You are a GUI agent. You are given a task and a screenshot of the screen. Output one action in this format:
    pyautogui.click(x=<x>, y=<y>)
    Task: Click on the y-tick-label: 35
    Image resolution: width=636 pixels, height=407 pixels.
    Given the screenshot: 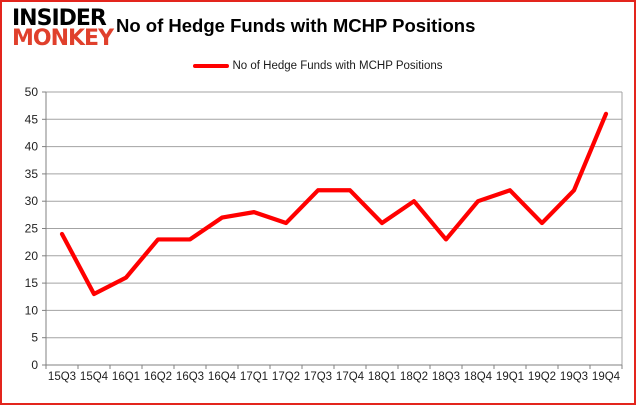 What is the action you would take?
    pyautogui.click(x=32, y=174)
    